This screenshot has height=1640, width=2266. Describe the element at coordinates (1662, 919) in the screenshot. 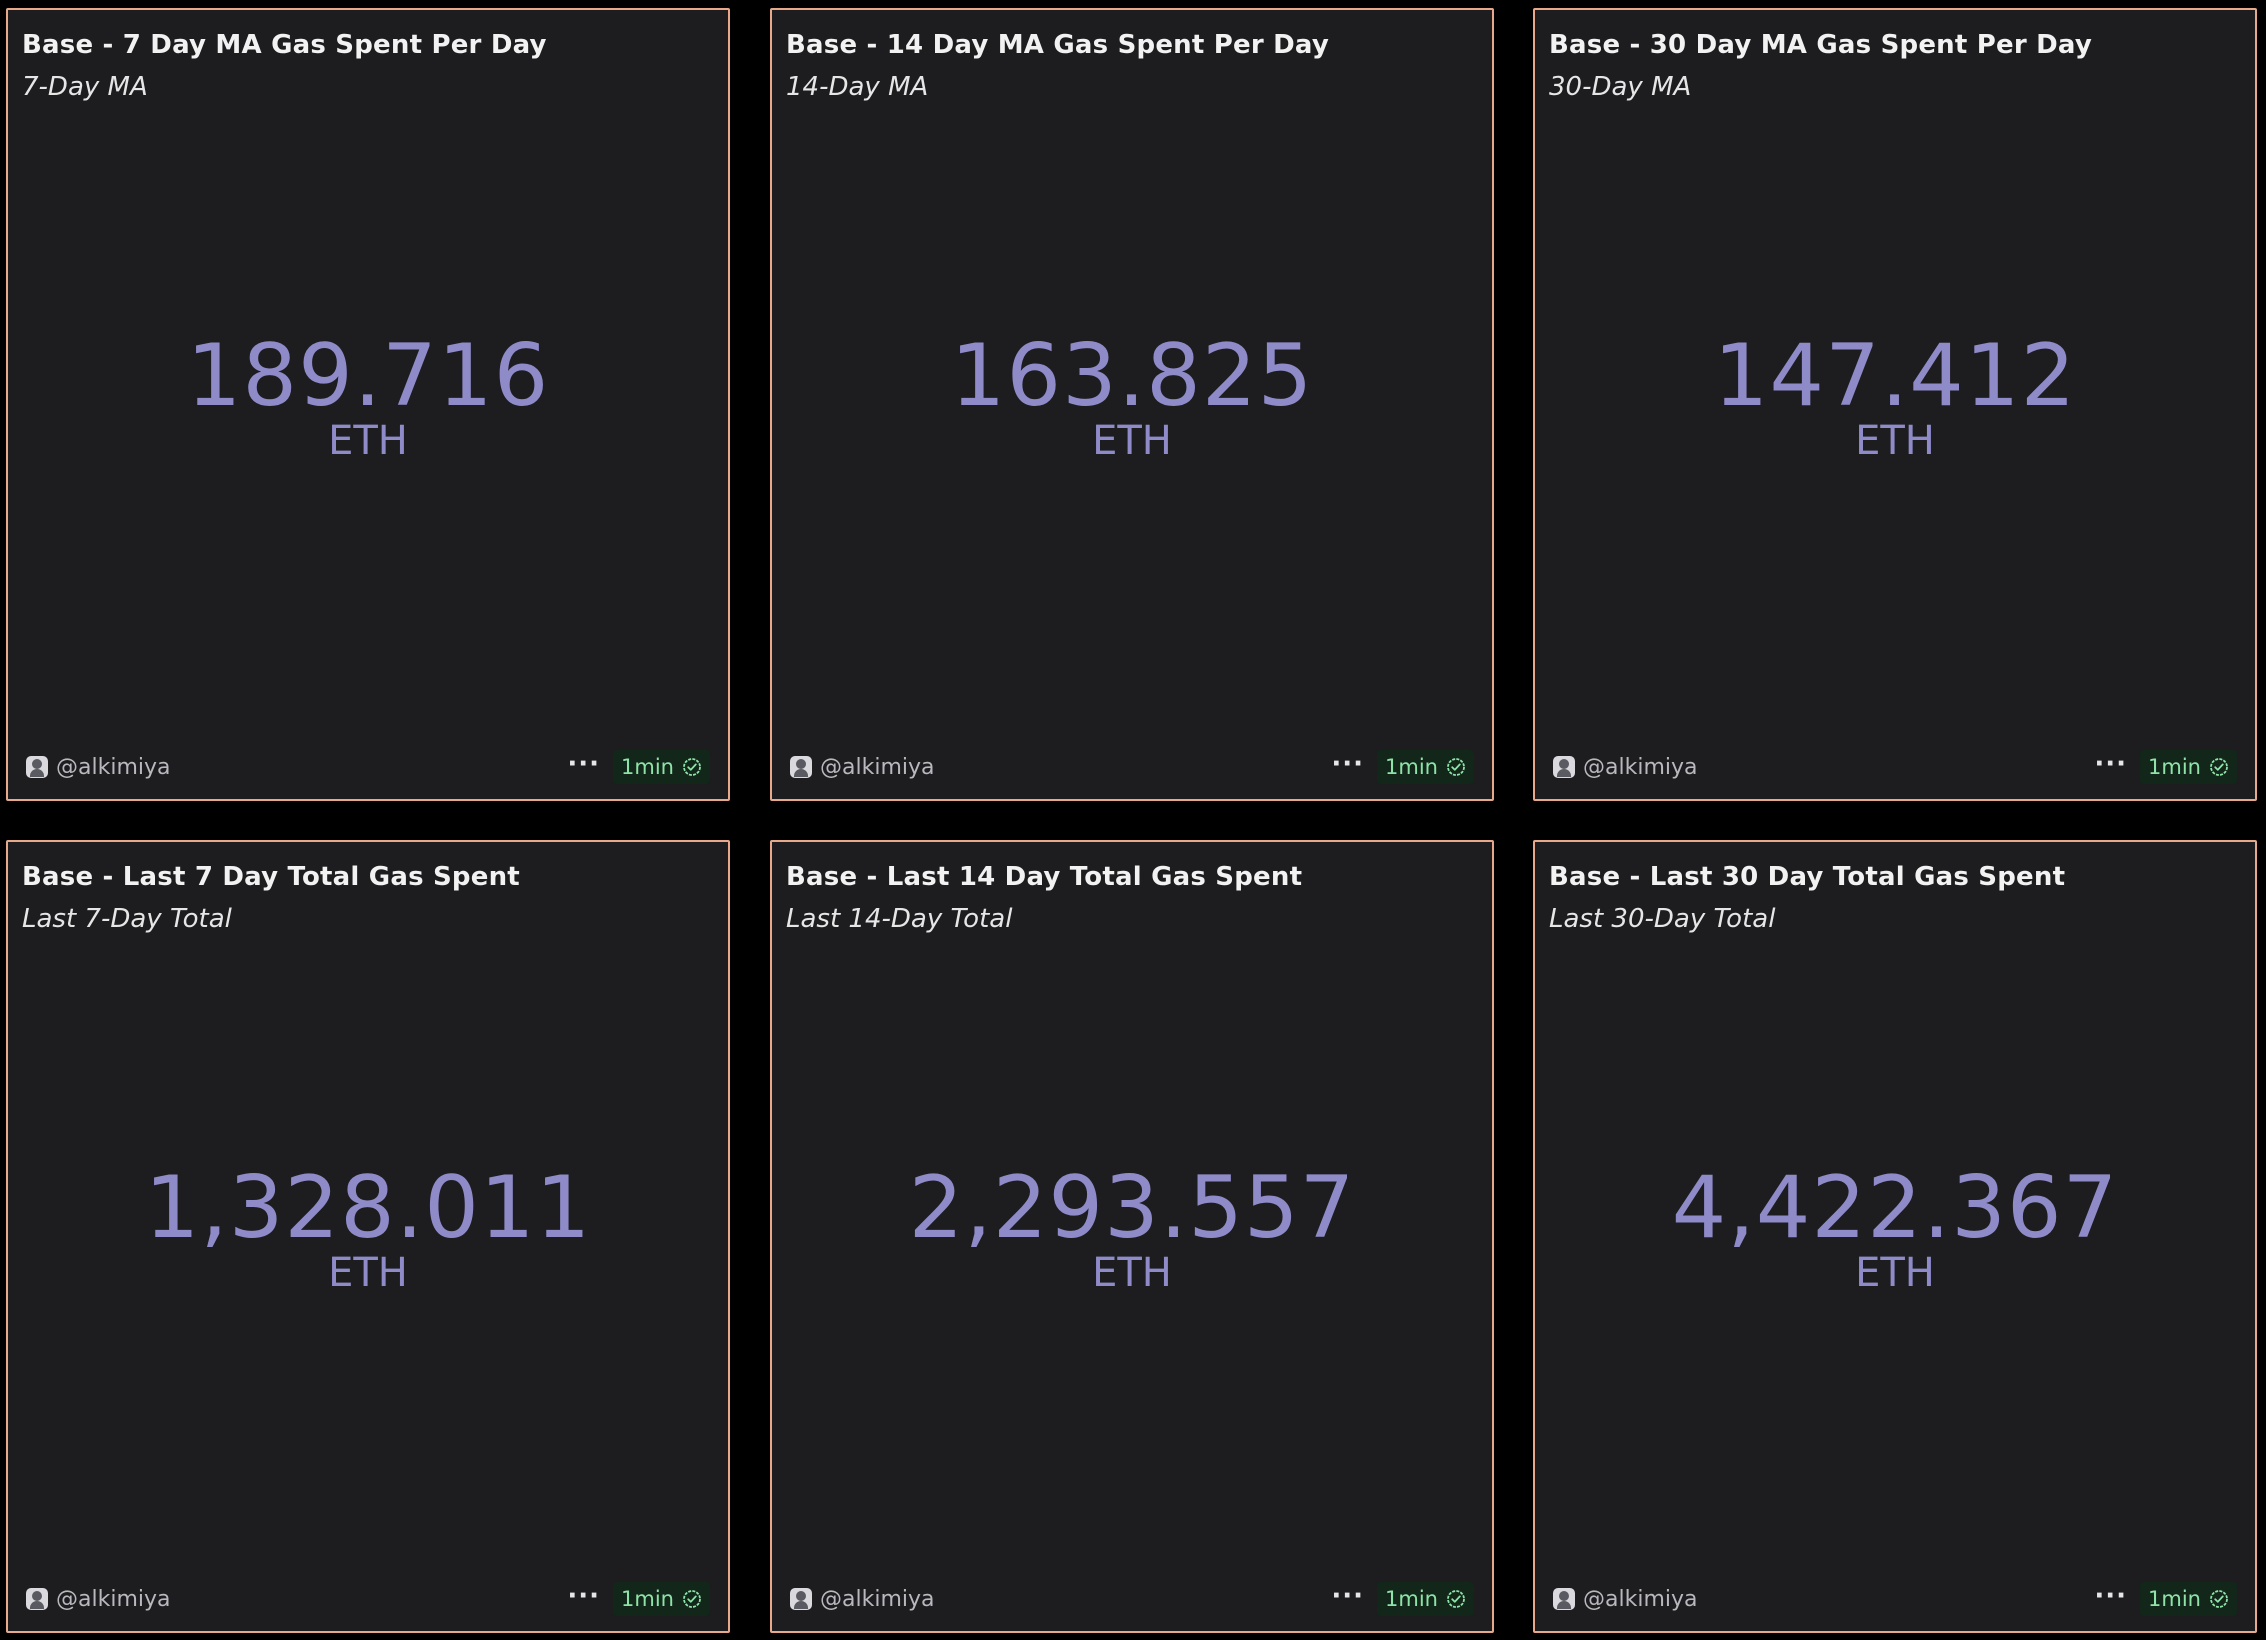

I see `card-subtitle: Last 30-Day Total` at that location.